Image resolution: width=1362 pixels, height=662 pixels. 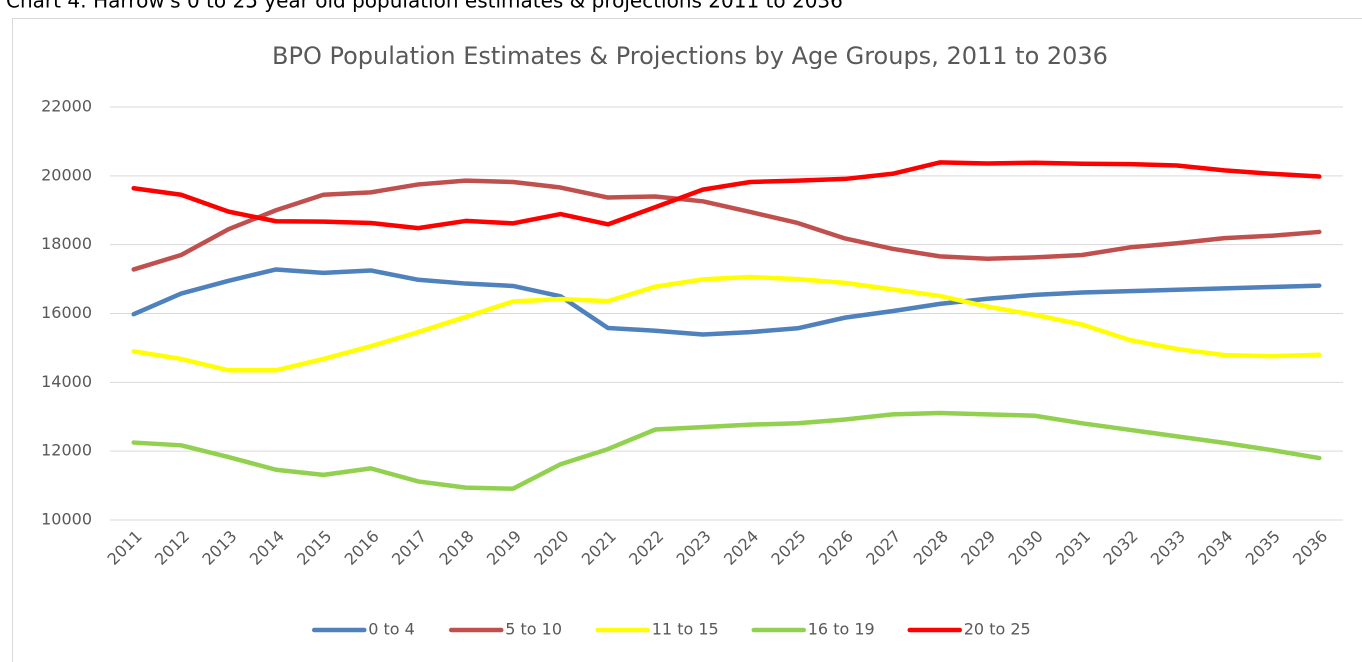 What do you see at coordinates (997, 629) in the screenshot?
I see `legend-label: 20 to 25` at bounding box center [997, 629].